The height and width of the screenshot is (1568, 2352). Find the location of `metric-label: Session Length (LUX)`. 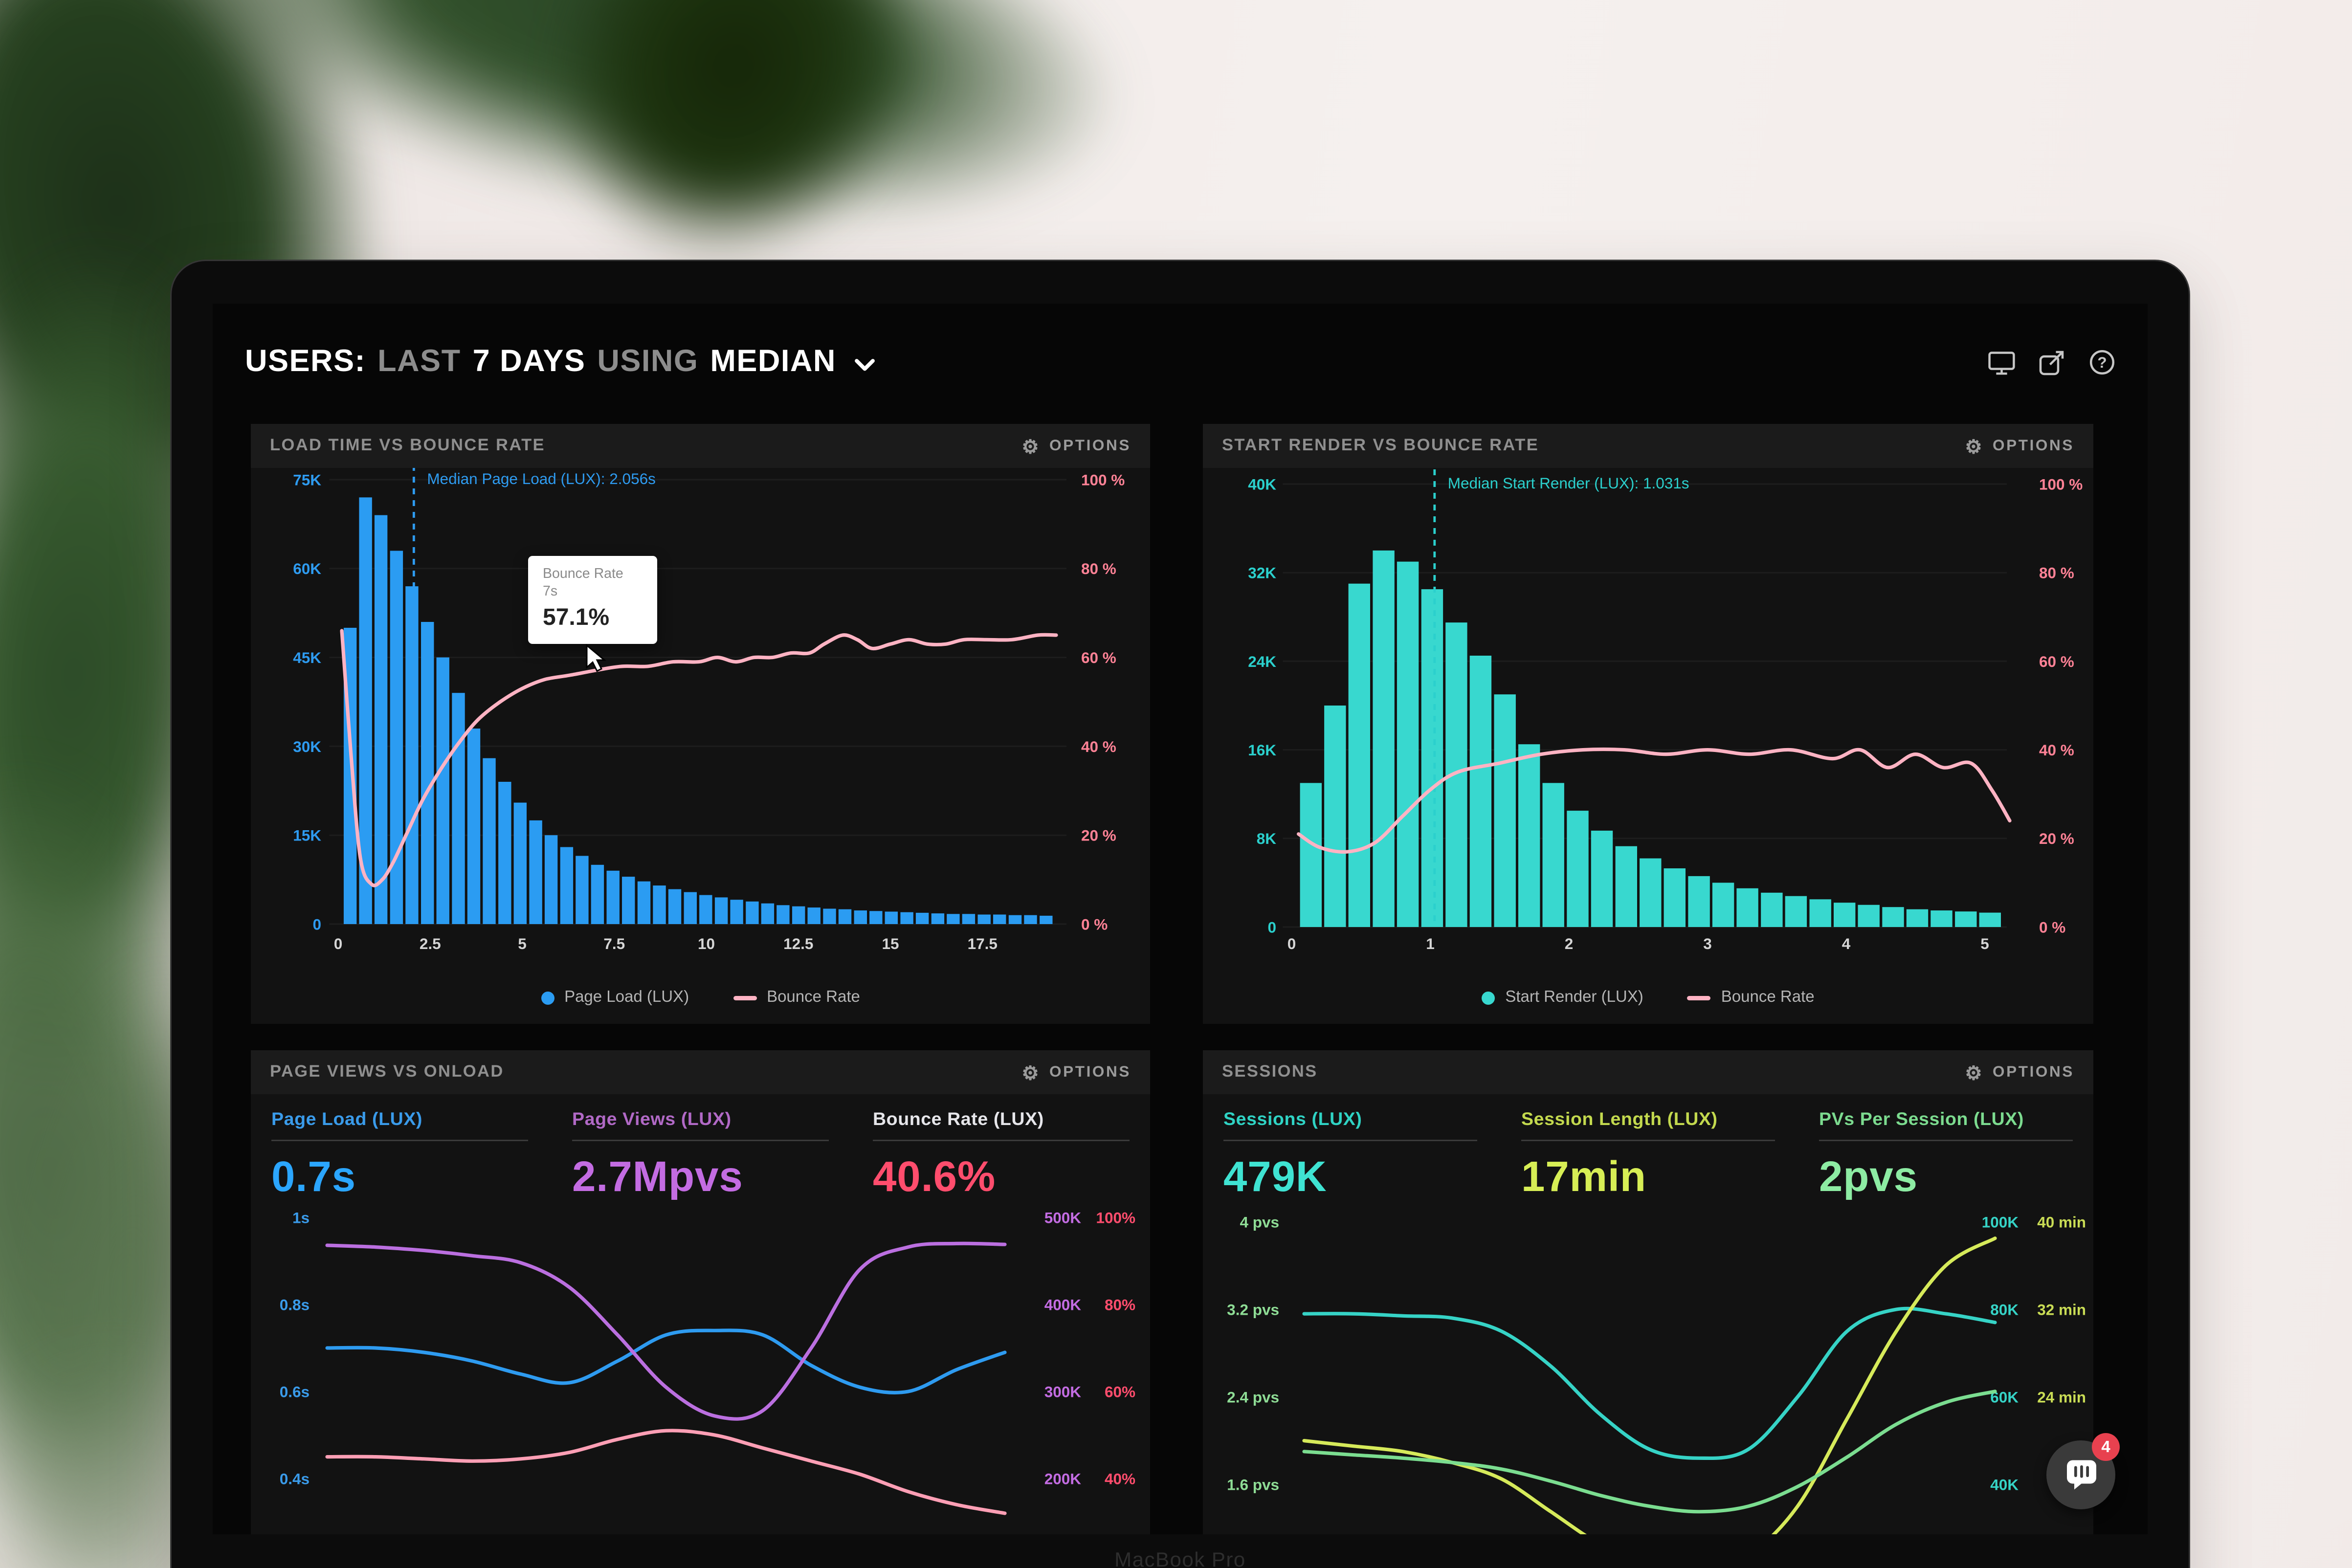

metric-label: Session Length (LUX) is located at coordinates (1648, 1125).